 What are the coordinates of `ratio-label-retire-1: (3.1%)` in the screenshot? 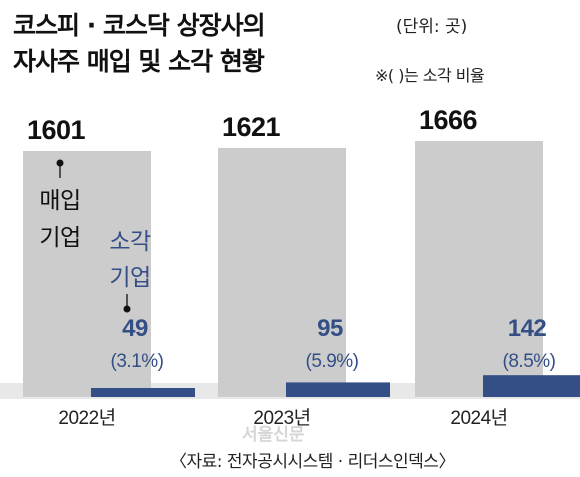 It's located at (137, 361).